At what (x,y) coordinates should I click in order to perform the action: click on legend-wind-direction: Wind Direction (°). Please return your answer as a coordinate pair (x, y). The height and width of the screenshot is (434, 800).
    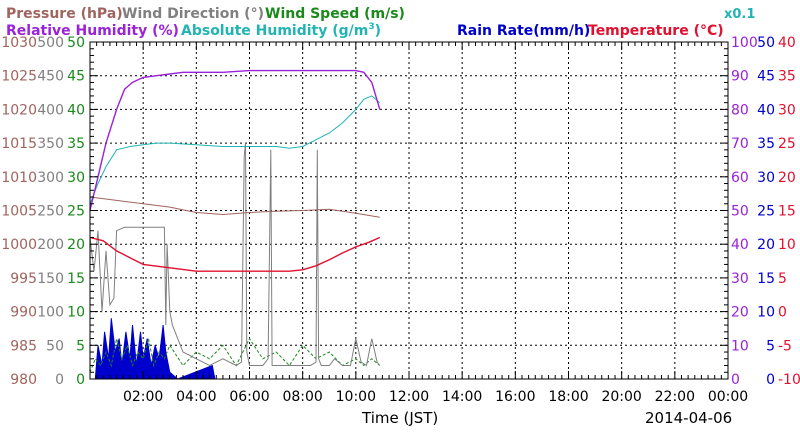
    Looking at the image, I should click on (193, 14).